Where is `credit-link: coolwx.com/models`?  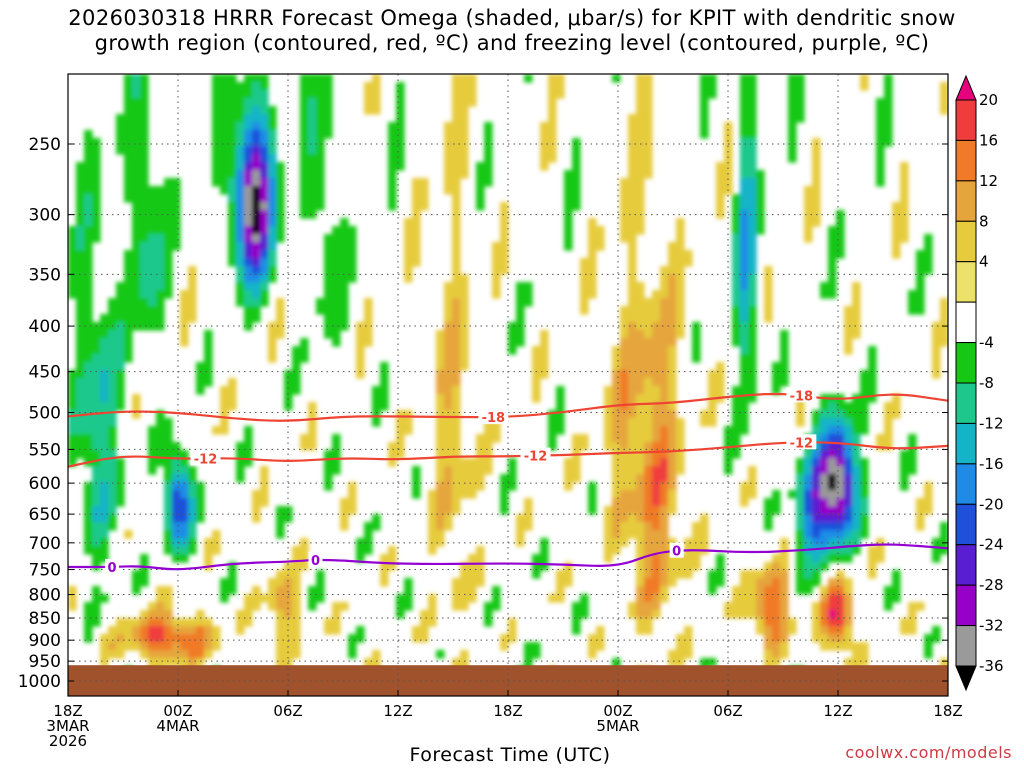 credit-link: coolwx.com/models is located at coordinates (928, 752).